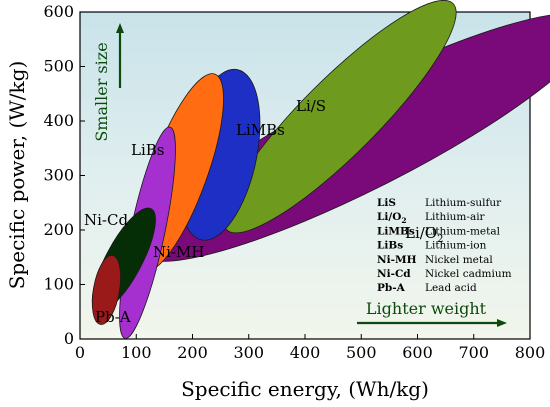 Image resolution: width=550 pixels, height=407 pixels. I want to click on smaller-size-text: Smaller size, so click(101, 91).